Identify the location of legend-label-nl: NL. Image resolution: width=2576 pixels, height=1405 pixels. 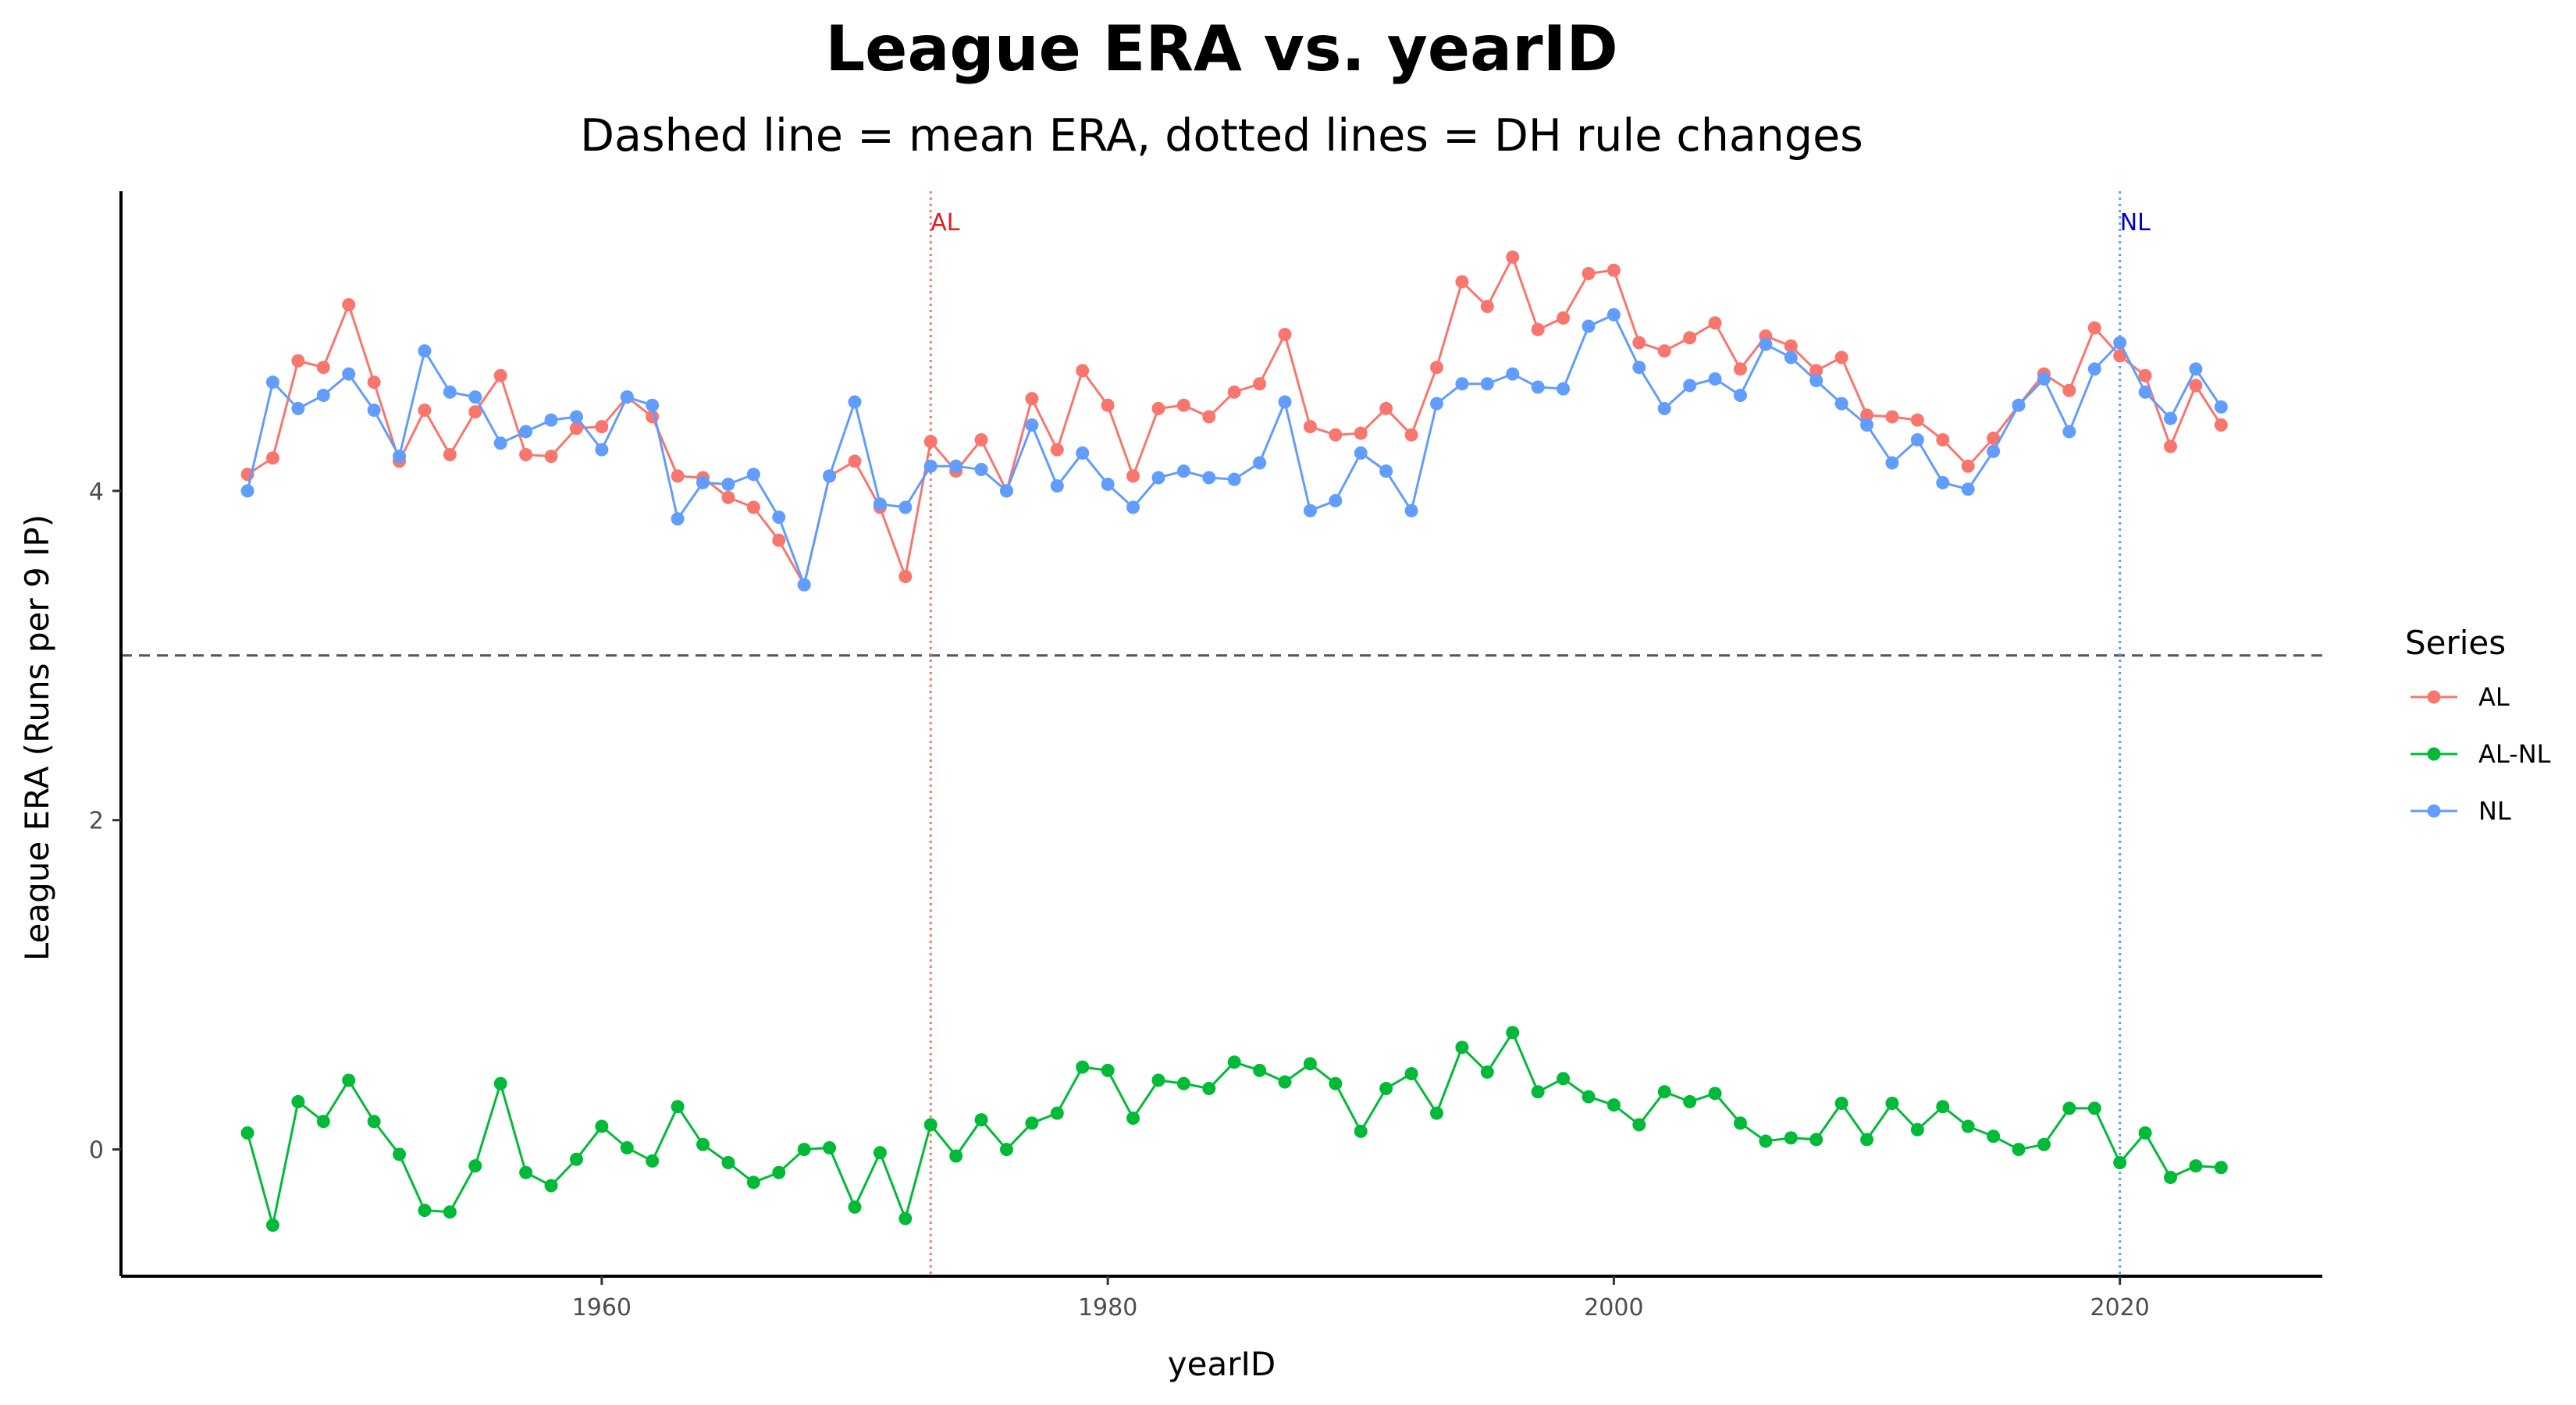
(2494, 811).